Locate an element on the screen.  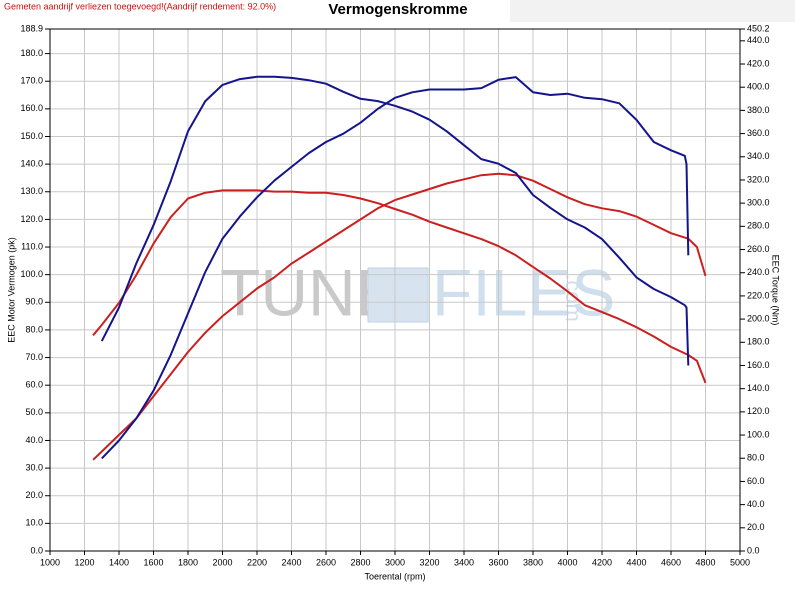
x-tick-label: 4000 is located at coordinates (567, 562).